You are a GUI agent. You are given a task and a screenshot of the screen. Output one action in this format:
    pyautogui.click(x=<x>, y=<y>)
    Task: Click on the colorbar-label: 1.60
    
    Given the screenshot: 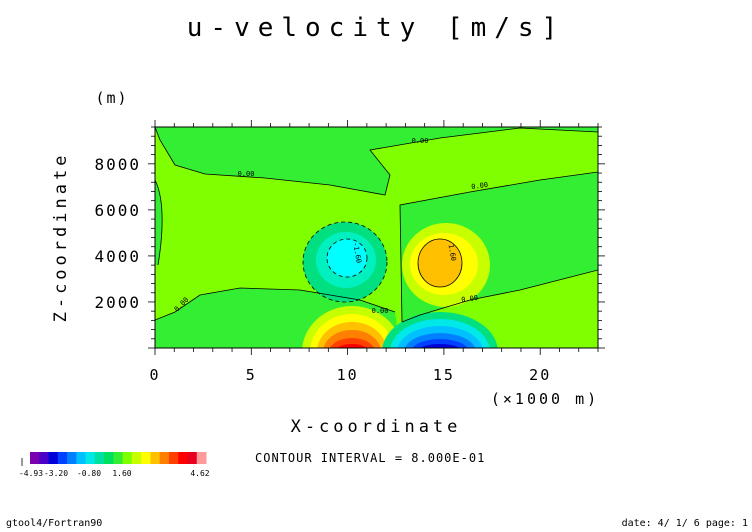 What is the action you would take?
    pyautogui.click(x=121, y=473)
    